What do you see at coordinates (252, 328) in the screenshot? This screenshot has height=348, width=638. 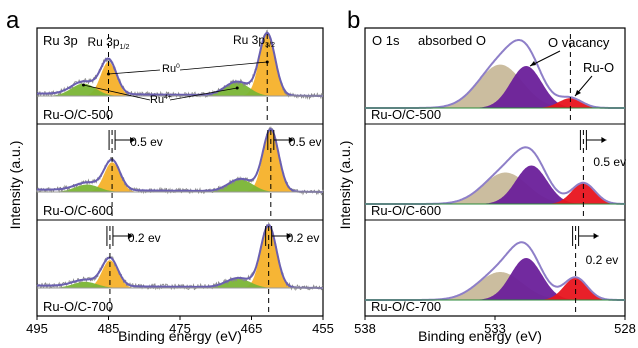 I see `x-tick-label: 465` at bounding box center [252, 328].